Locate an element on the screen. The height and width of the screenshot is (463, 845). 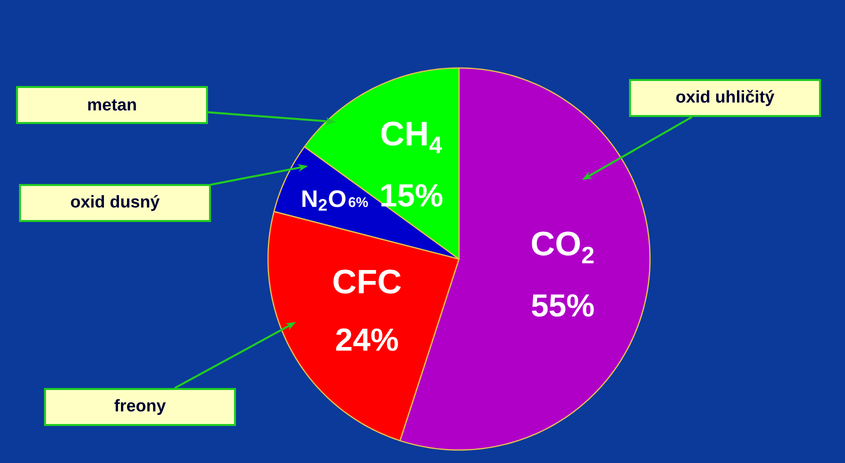
text: oxid dusný is located at coordinates (115, 203).